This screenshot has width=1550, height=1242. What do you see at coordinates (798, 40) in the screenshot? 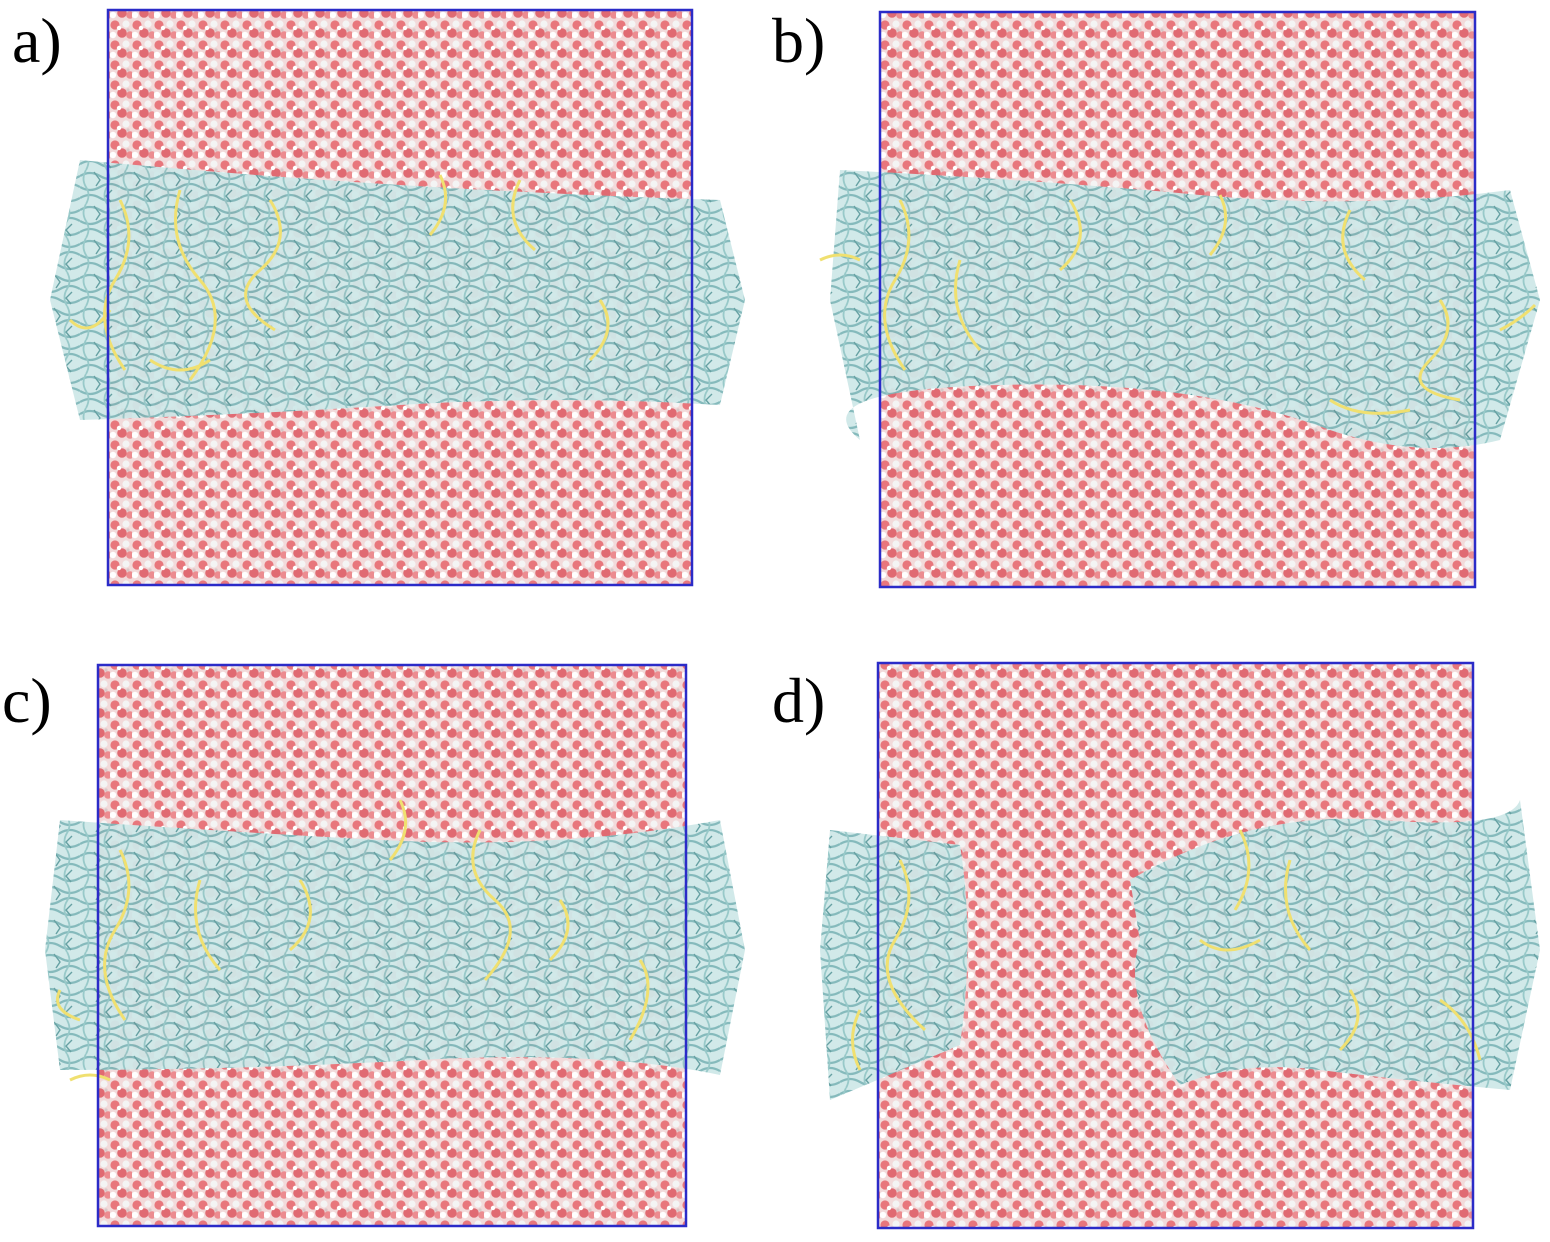
I see `panel-label: b)` at bounding box center [798, 40].